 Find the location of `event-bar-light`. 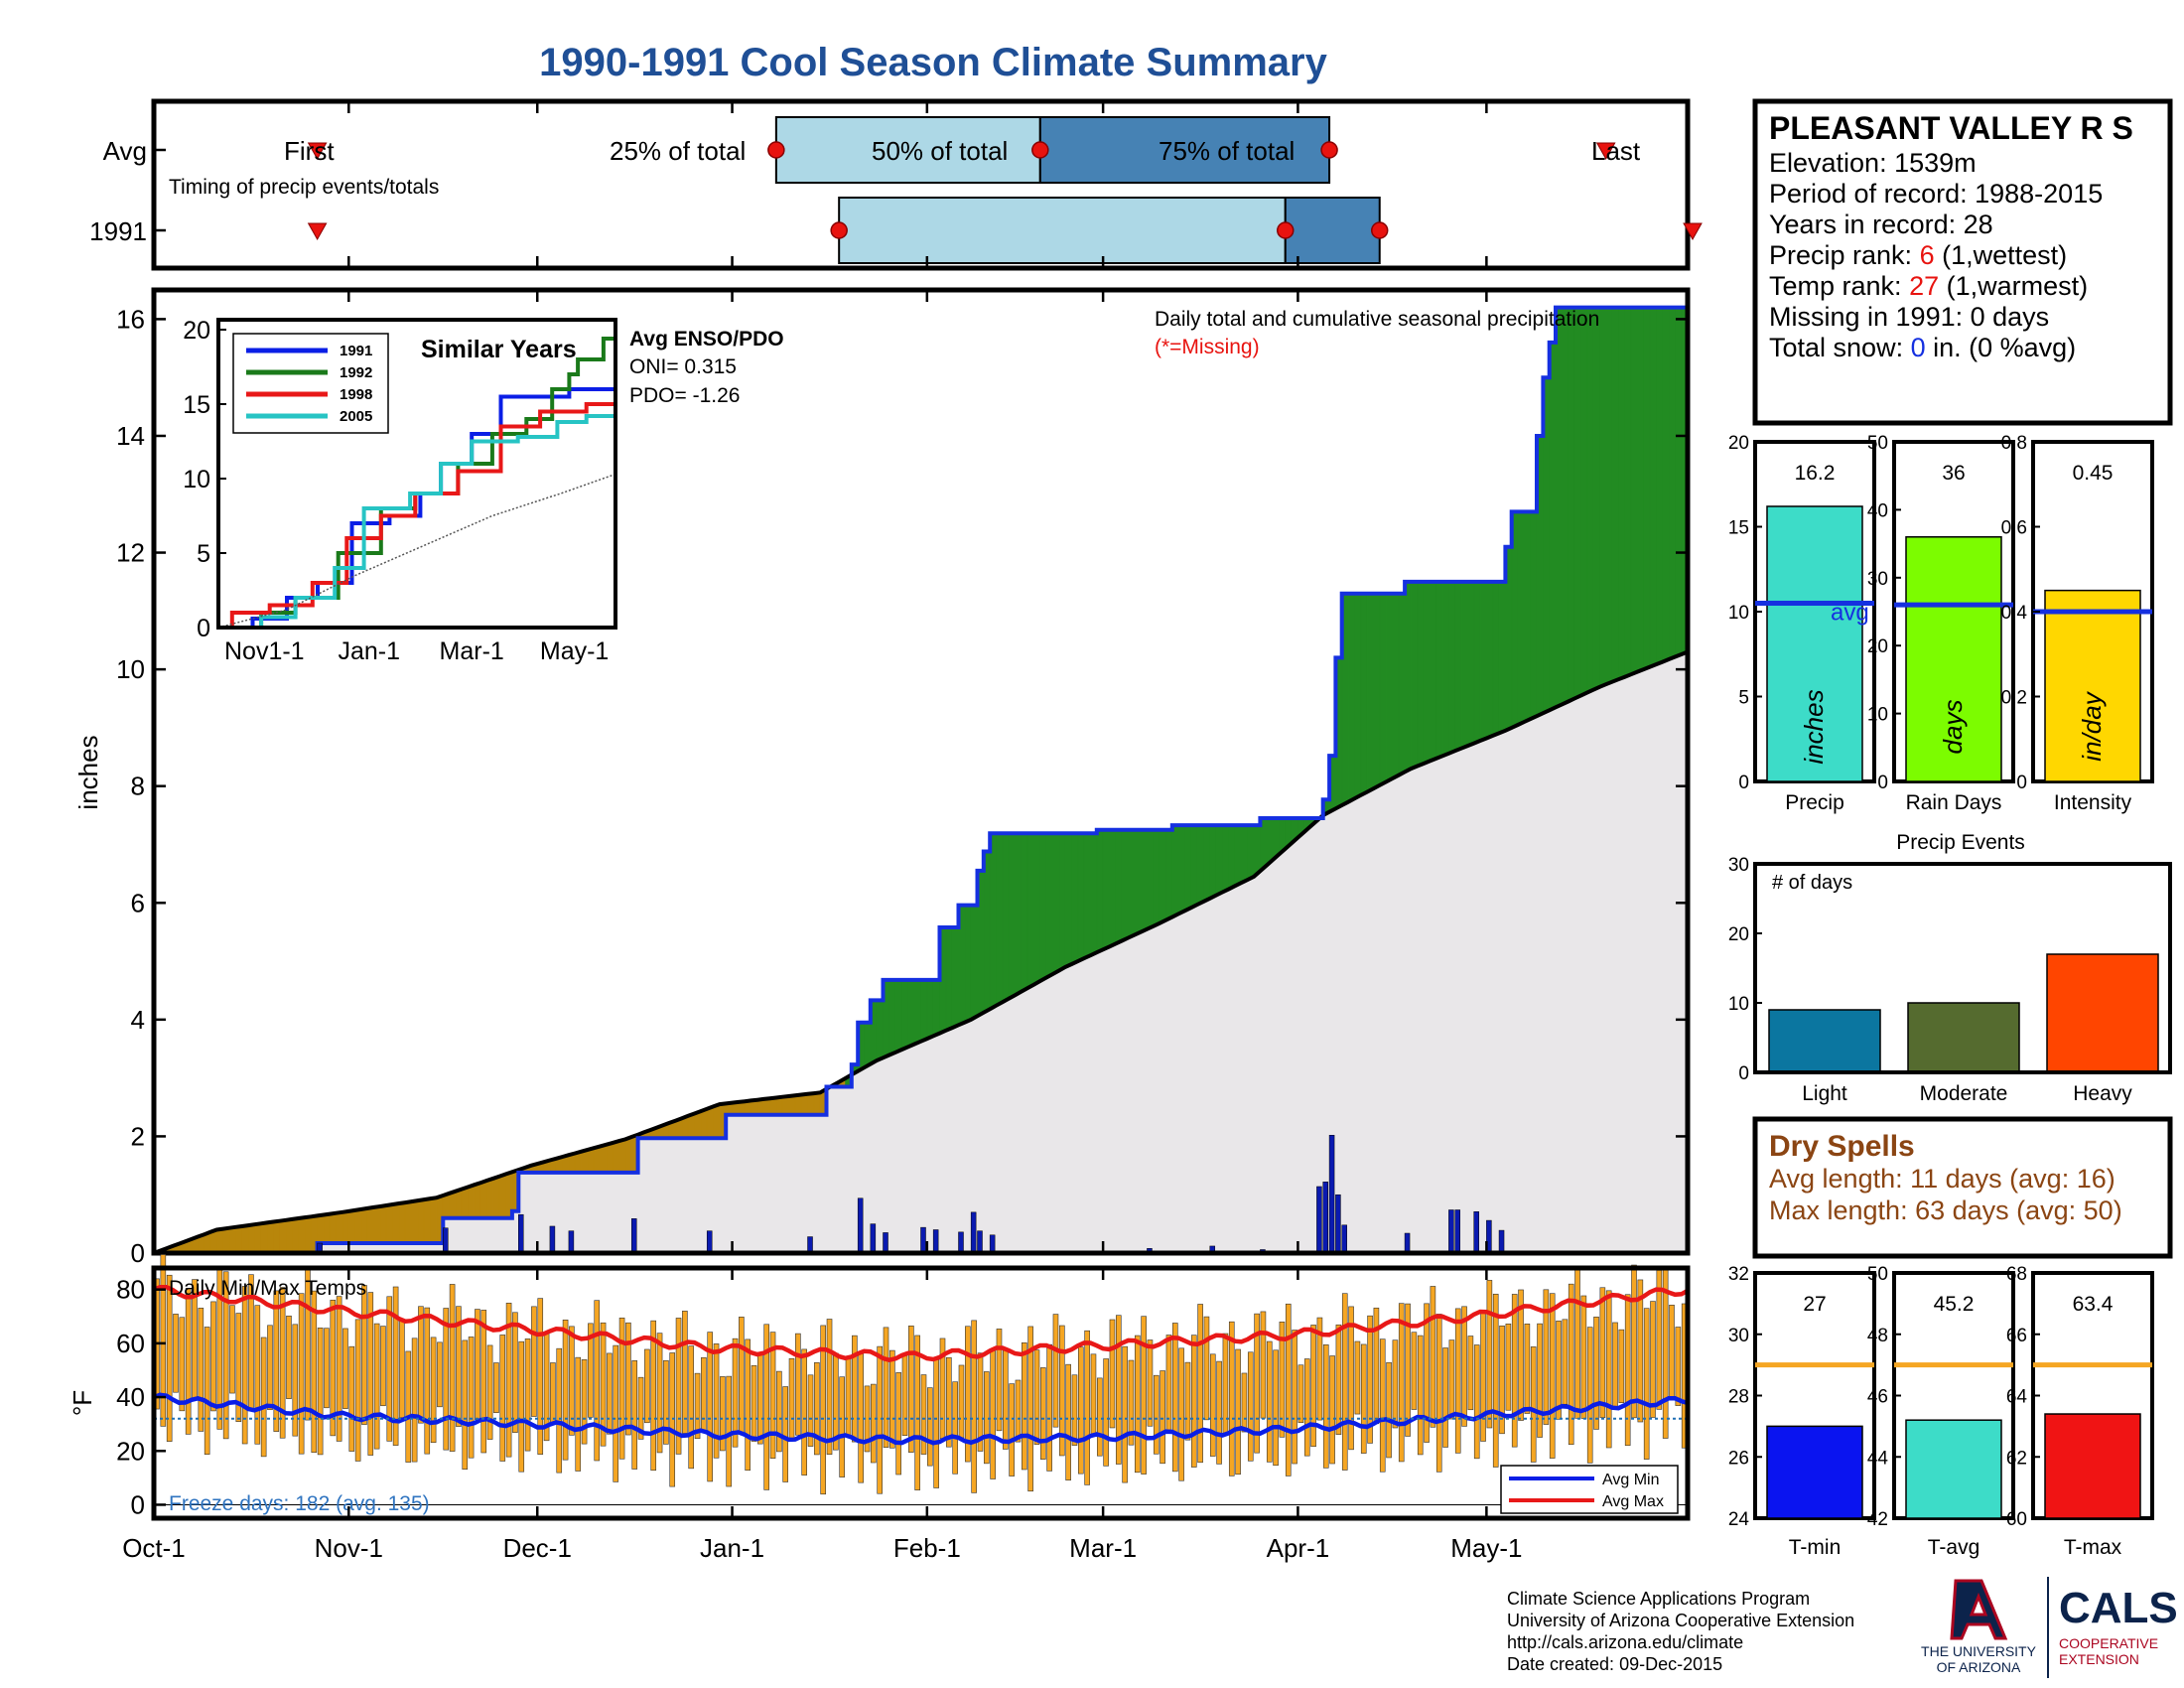

event-bar-light is located at coordinates (1824, 1041).